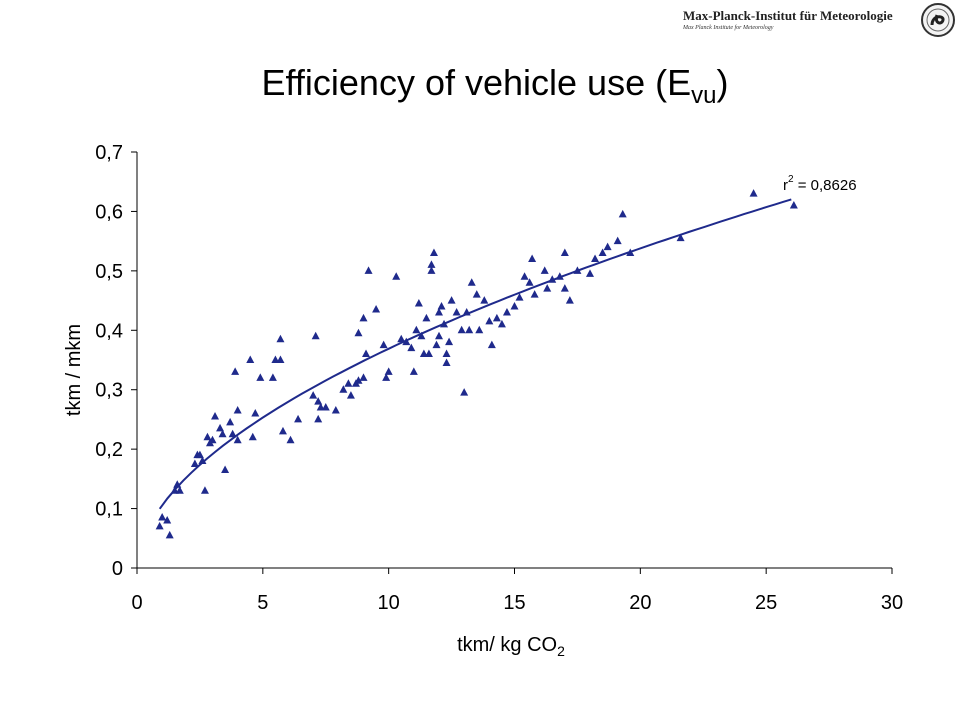 The height and width of the screenshot is (720, 960). What do you see at coordinates (704, 95) in the screenshot?
I see `title-subscript: vu` at bounding box center [704, 95].